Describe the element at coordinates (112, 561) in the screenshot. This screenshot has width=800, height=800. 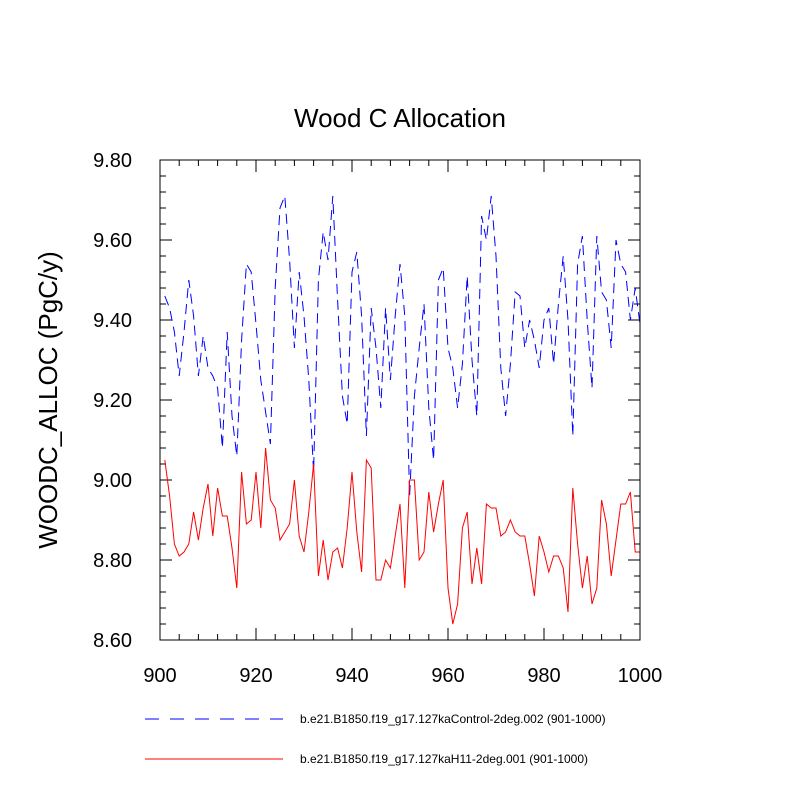
I see `y-tick-label: 8.80` at that location.